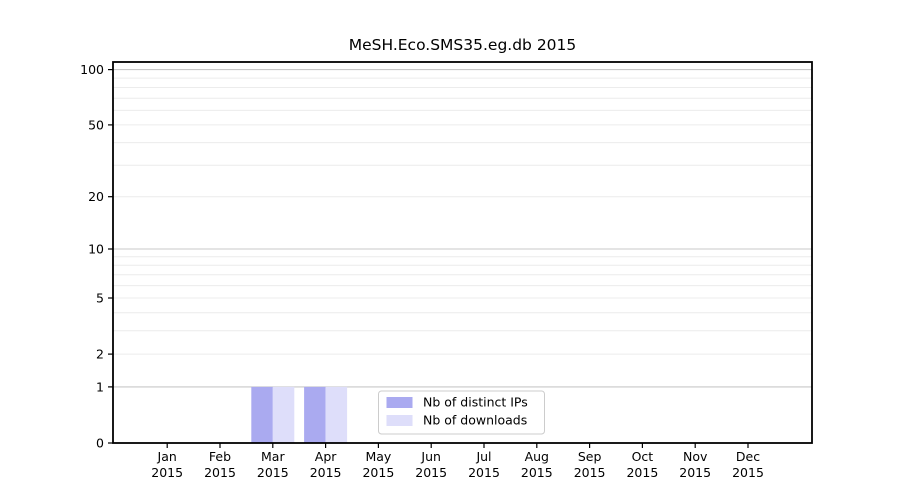  I want to click on legend-swatch-nb-of-distinct-ips, so click(399, 402).